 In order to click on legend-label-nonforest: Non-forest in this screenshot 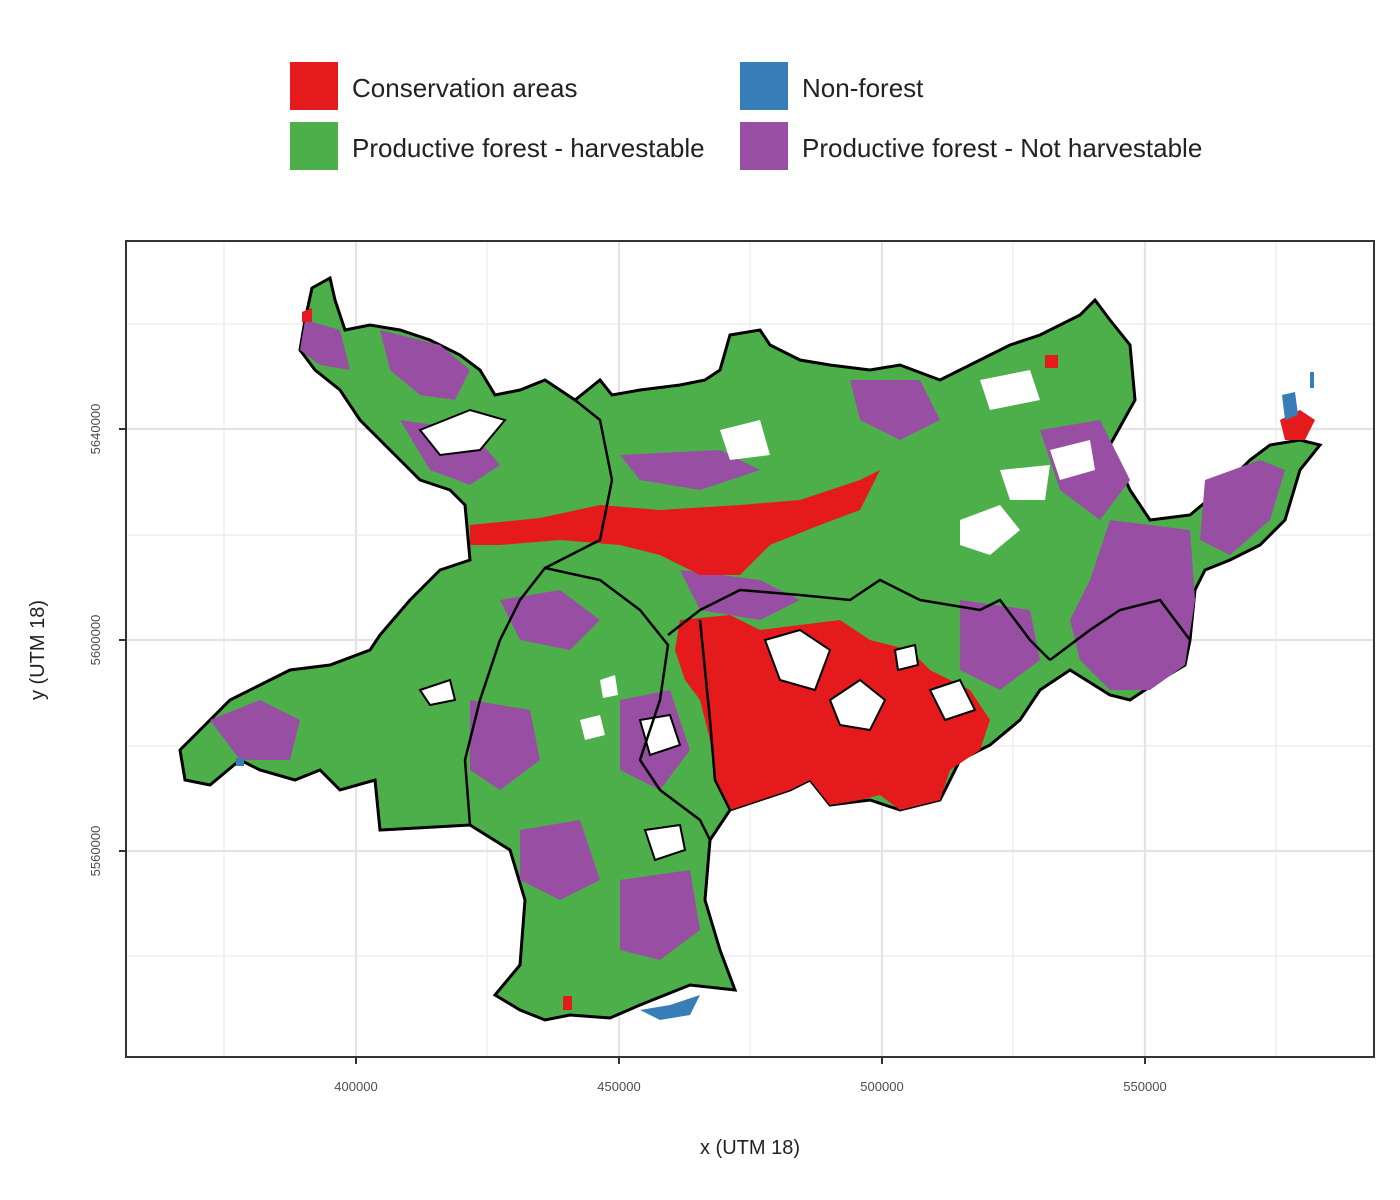, I will do `click(863, 88)`.